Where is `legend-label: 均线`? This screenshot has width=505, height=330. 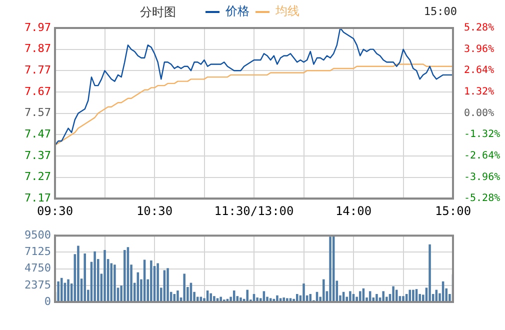 legend-label: 均线 is located at coordinates (287, 11).